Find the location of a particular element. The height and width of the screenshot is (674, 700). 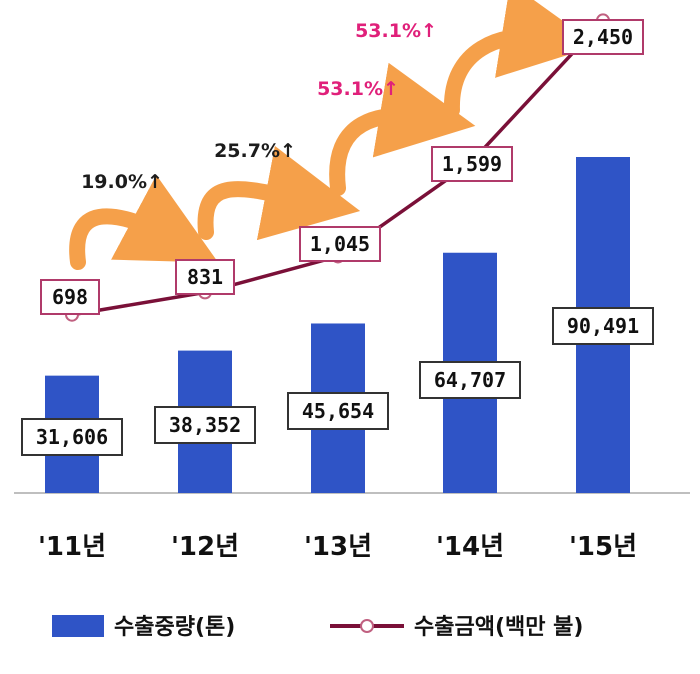

legend-line-label: 수출금액(백만 불) is located at coordinates (498, 627).